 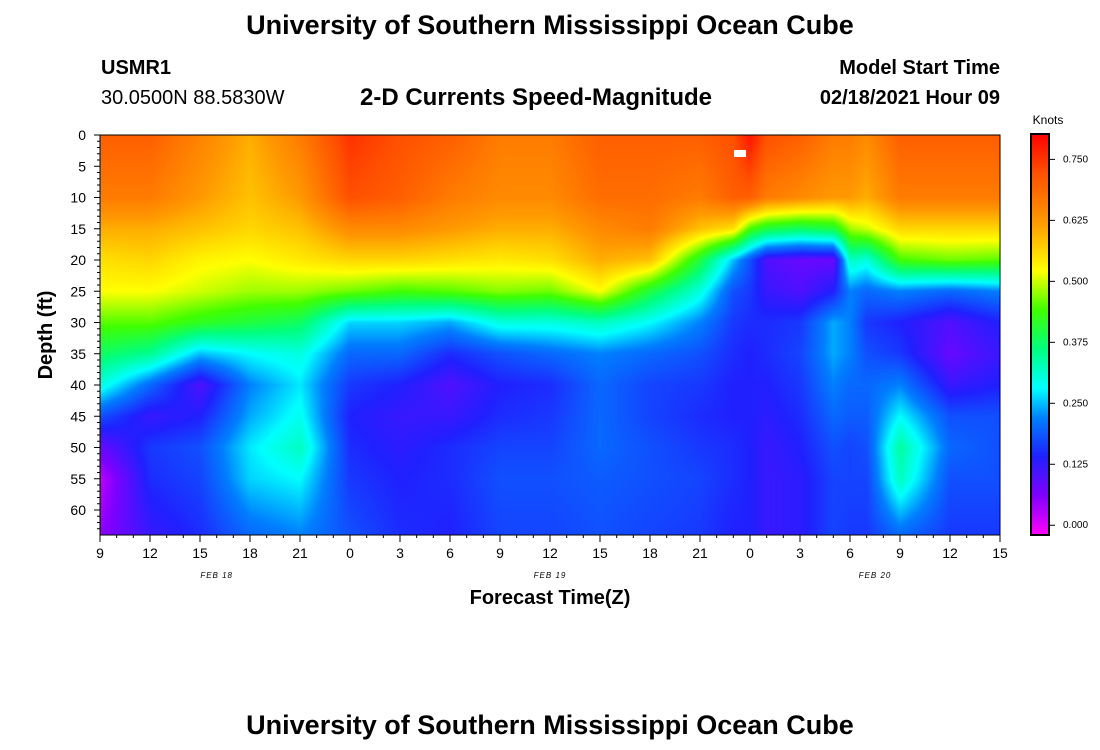 What do you see at coordinates (78, 198) in the screenshot?
I see `y-tick-label: 10` at bounding box center [78, 198].